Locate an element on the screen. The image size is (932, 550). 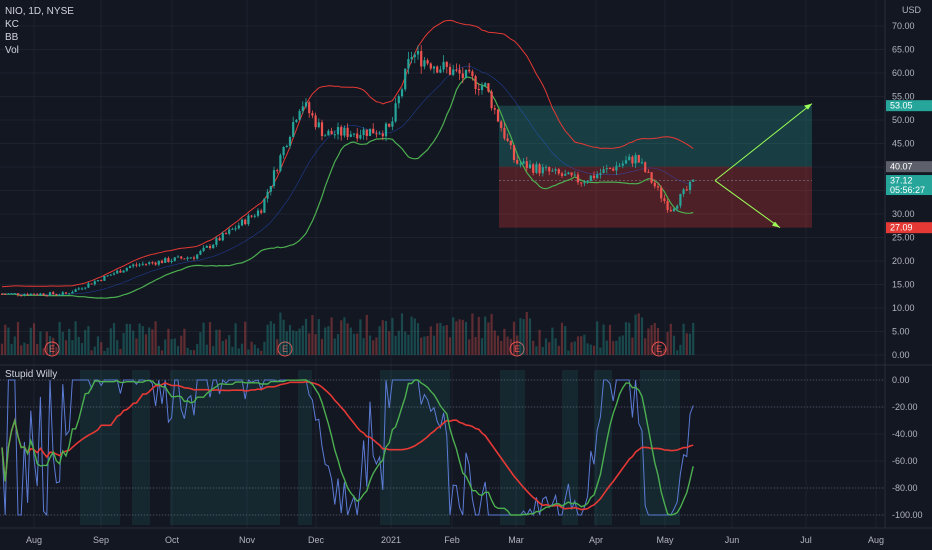
legend-bb: BB is located at coordinates (12, 37).